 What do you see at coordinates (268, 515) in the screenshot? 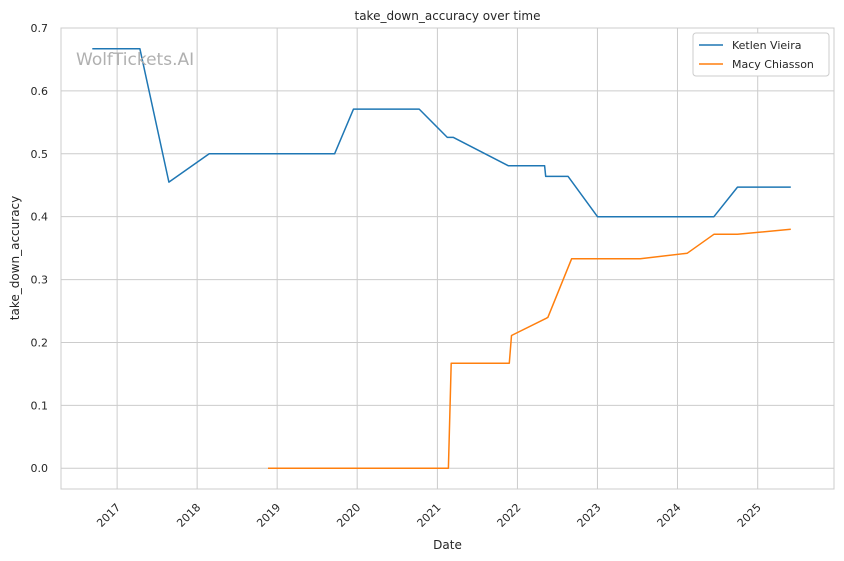
I see `x-tick-label: 2019` at bounding box center [268, 515].